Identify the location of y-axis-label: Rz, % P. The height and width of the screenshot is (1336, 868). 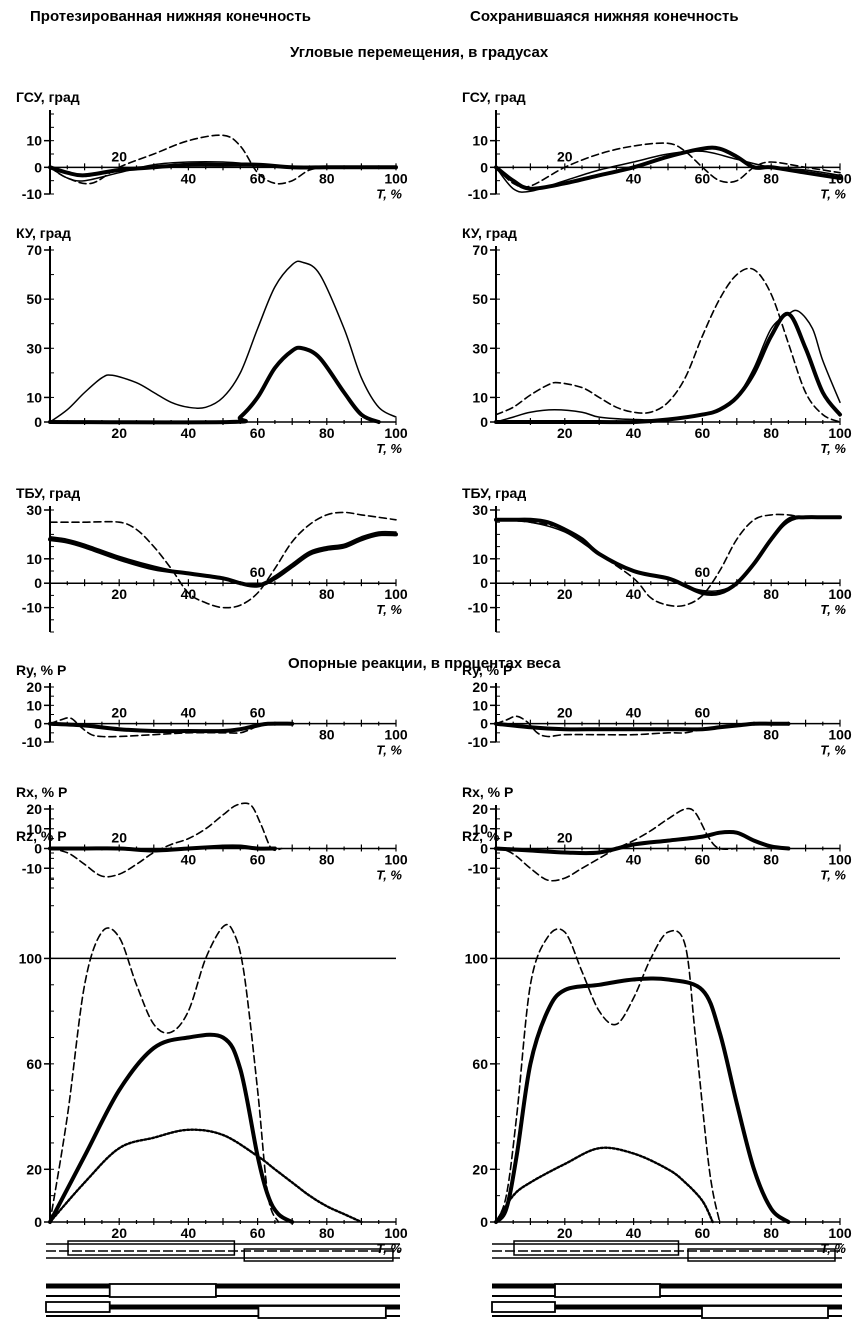
(41, 836).